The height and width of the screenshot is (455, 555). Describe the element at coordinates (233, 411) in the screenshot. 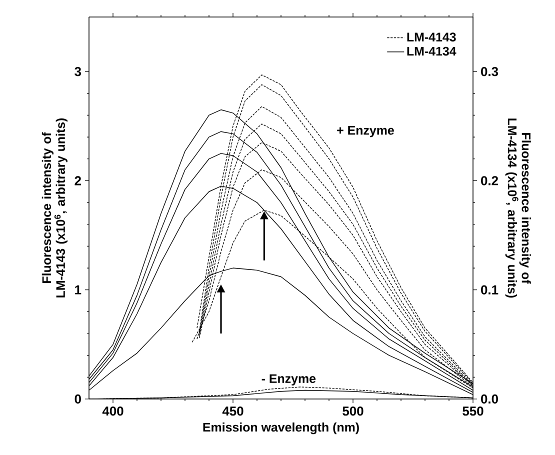

I see `x-tick-label: 450` at that location.